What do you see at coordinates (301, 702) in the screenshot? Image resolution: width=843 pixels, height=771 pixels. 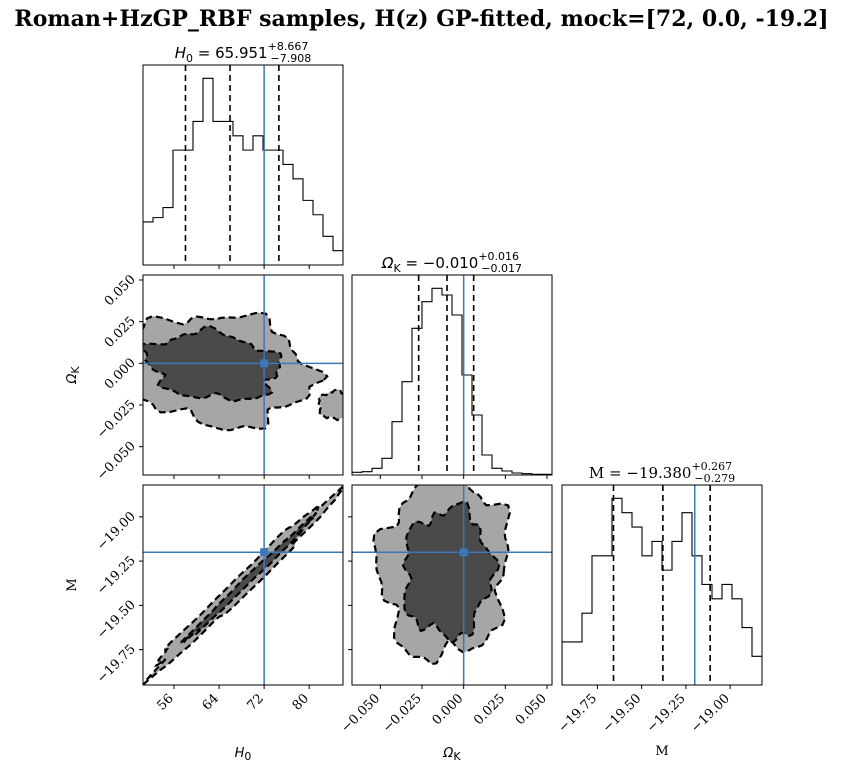 I see `m-h0-xtick-label-3: 80` at bounding box center [301, 702].